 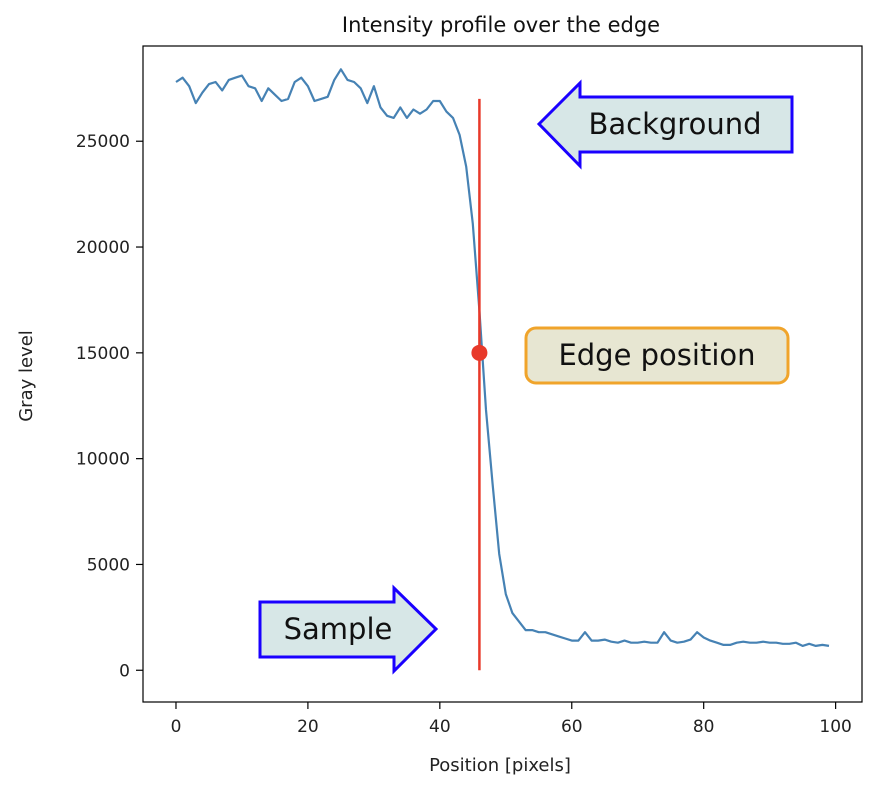 What do you see at coordinates (103, 248) in the screenshot?
I see `y-tick-label: 20000` at bounding box center [103, 248].